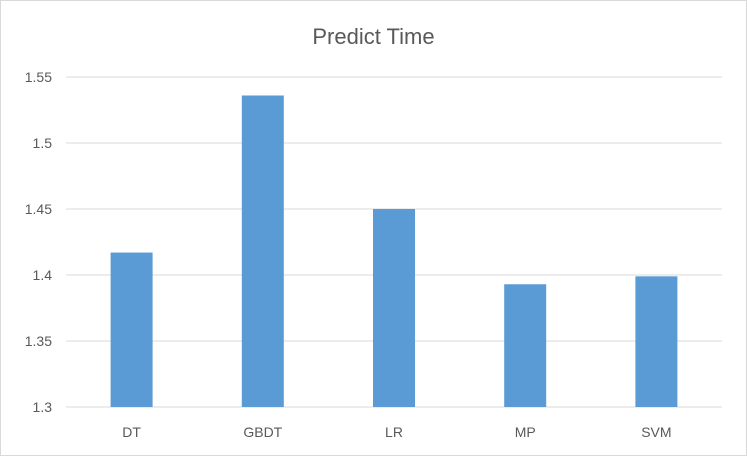 This screenshot has width=747, height=456. Describe the element at coordinates (131, 329) in the screenshot. I see `bar-dt` at that location.